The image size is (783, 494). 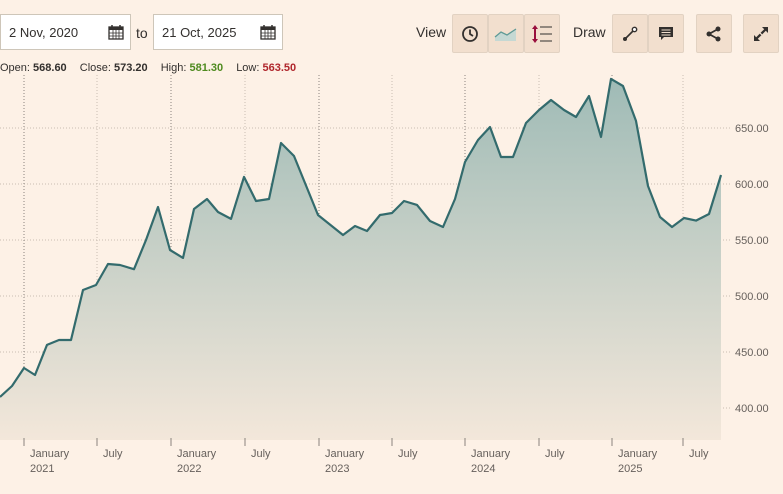 I want to click on low-value: 563.50, so click(x=279, y=68).